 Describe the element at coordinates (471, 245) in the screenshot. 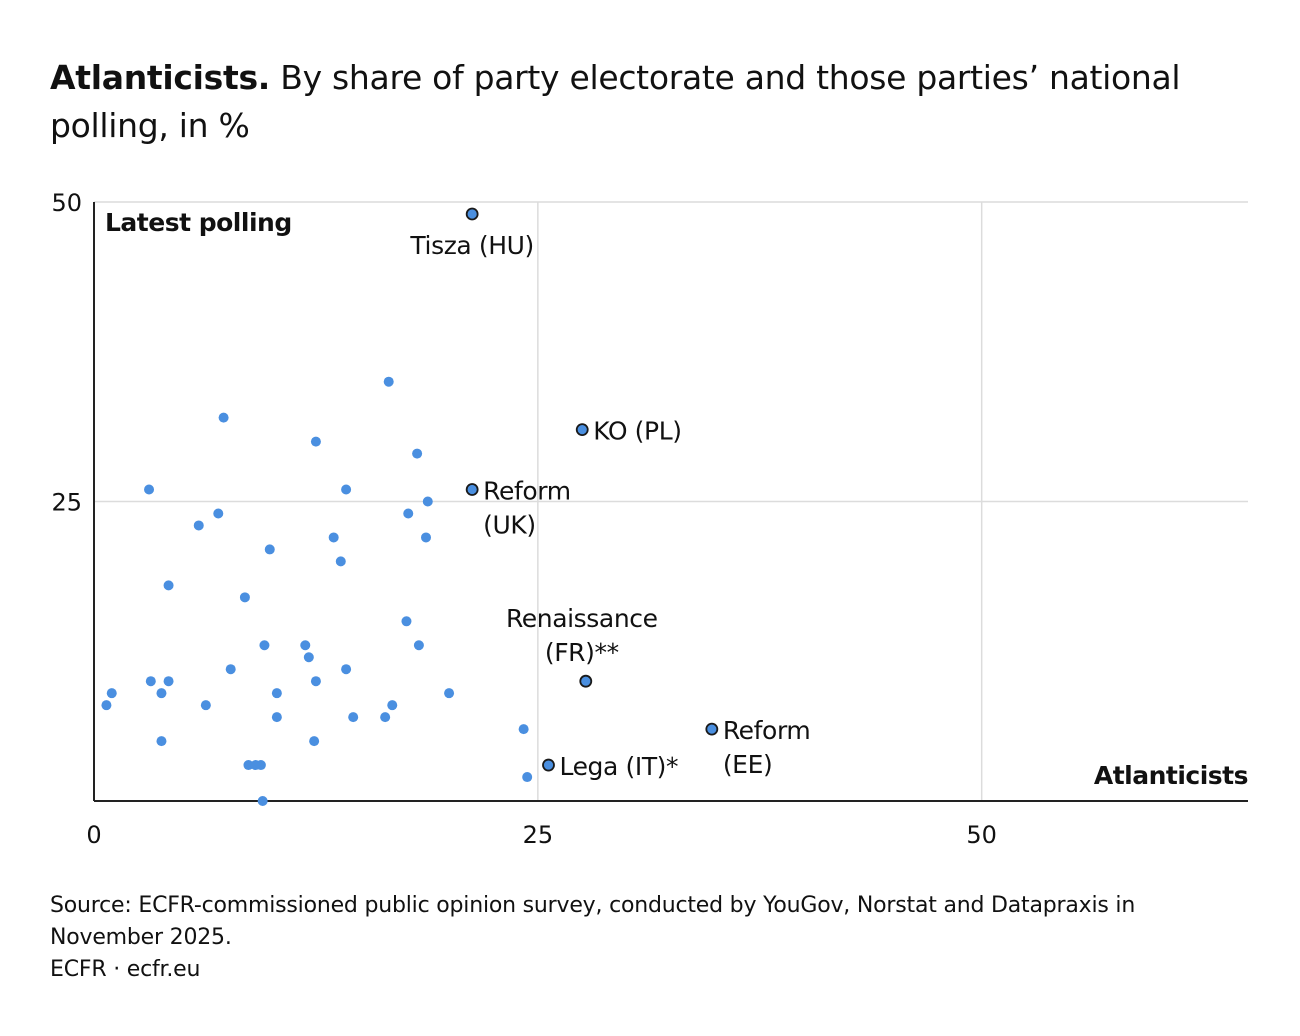

I see `point-label: Tisza (HU)` at that location.